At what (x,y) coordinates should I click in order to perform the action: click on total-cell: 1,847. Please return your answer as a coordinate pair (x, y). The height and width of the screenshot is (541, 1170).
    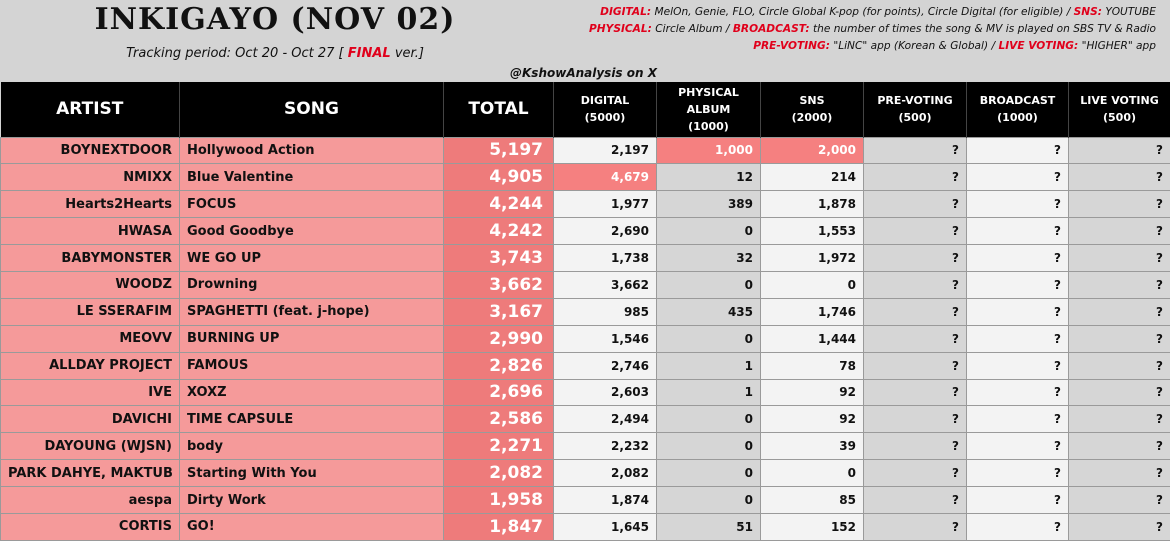
    Looking at the image, I should click on (498, 526).